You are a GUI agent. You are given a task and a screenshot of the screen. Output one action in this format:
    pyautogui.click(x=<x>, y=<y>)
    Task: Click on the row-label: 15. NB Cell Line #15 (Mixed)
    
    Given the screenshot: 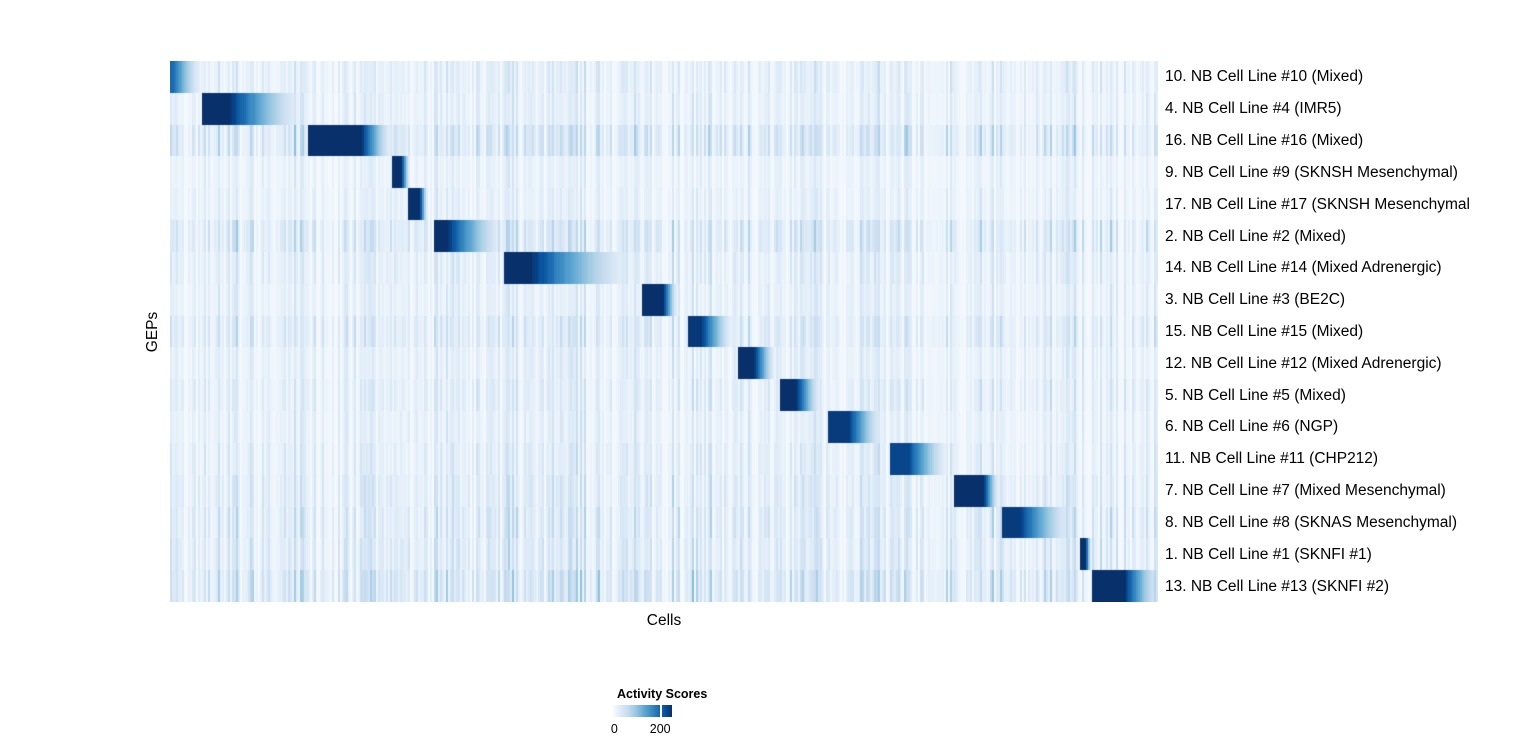 What is the action you would take?
    pyautogui.click(x=1264, y=331)
    